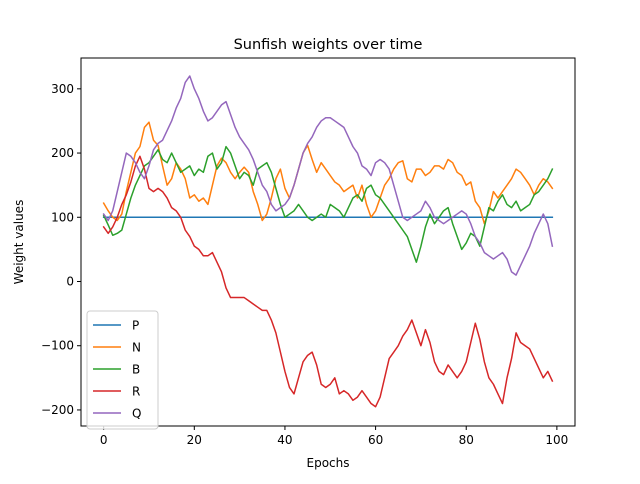 The image size is (640, 484). Describe the element at coordinates (334, 436) in the screenshot. I see `x-axis: 0 20 40 60 80 100` at that location.